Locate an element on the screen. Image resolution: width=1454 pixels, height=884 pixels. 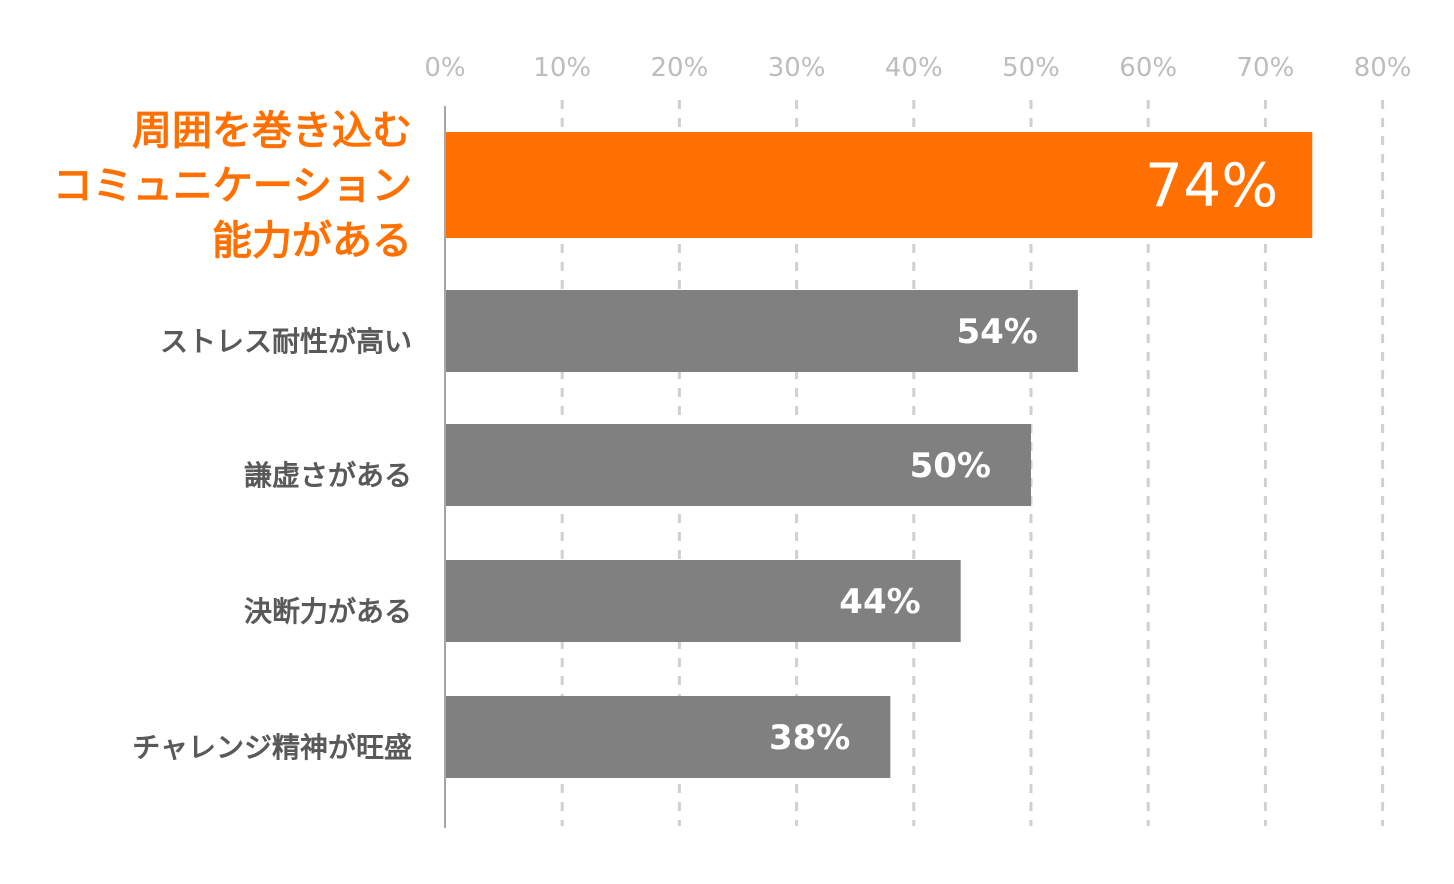
category-label: コミュニケーション is located at coordinates (232, 186).